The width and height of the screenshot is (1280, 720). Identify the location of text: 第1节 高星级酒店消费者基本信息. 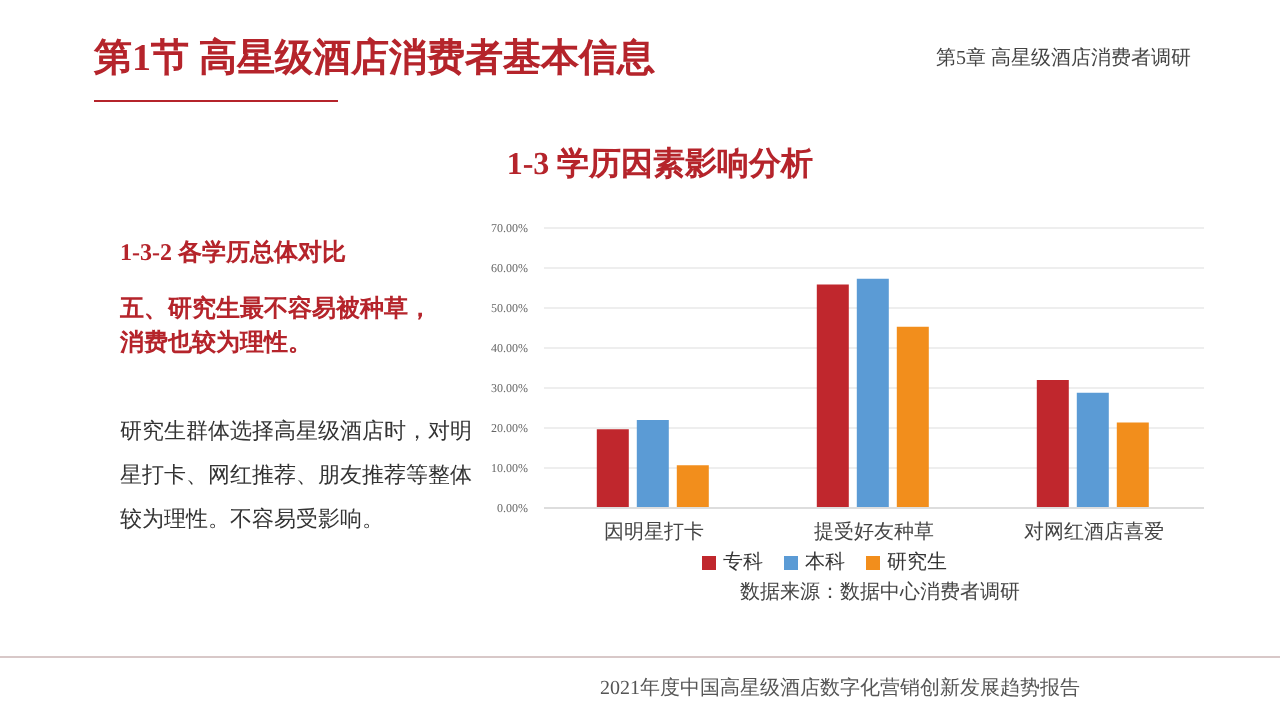
(374, 59).